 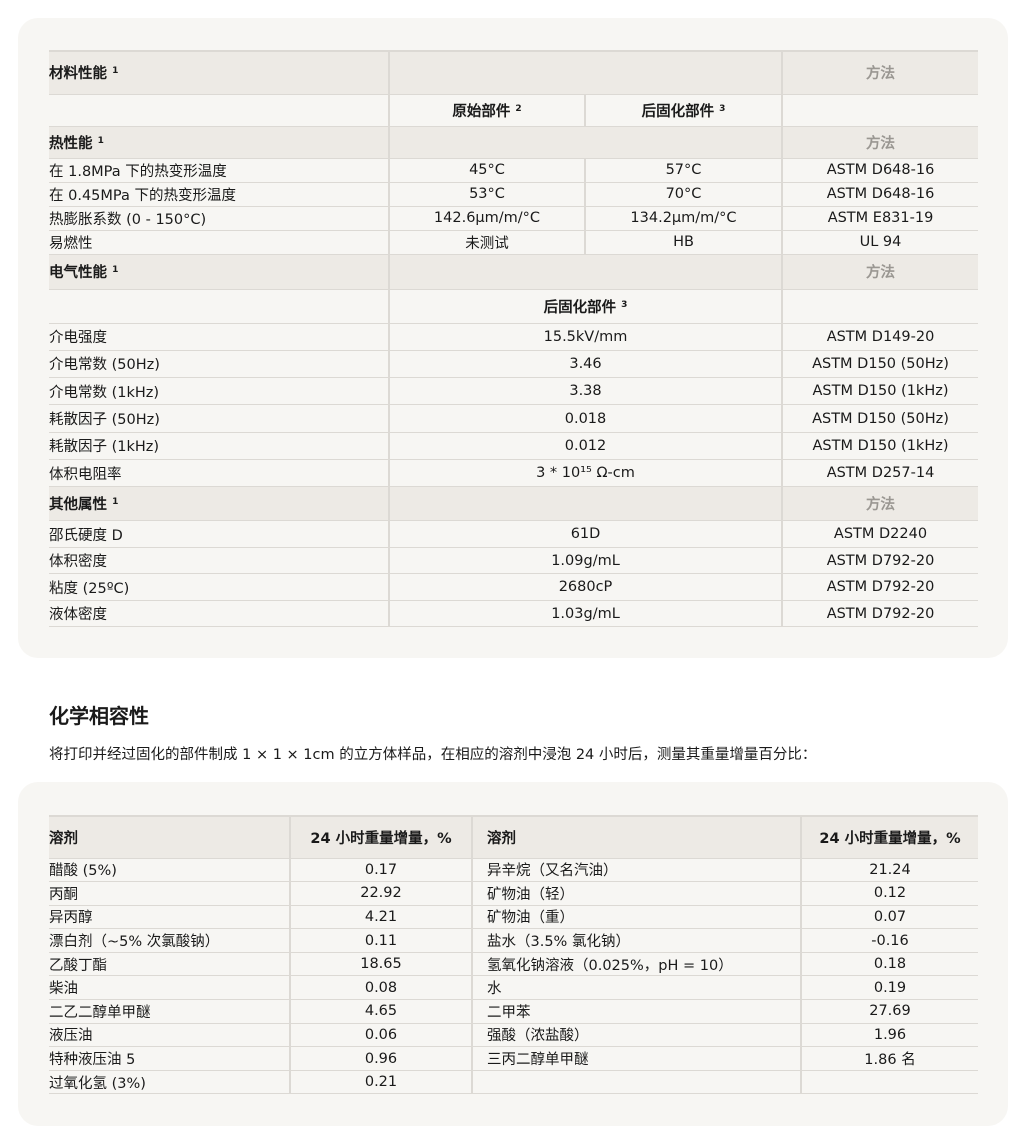 I want to click on weight-gain-text: 0.96, so click(x=381, y=1058).